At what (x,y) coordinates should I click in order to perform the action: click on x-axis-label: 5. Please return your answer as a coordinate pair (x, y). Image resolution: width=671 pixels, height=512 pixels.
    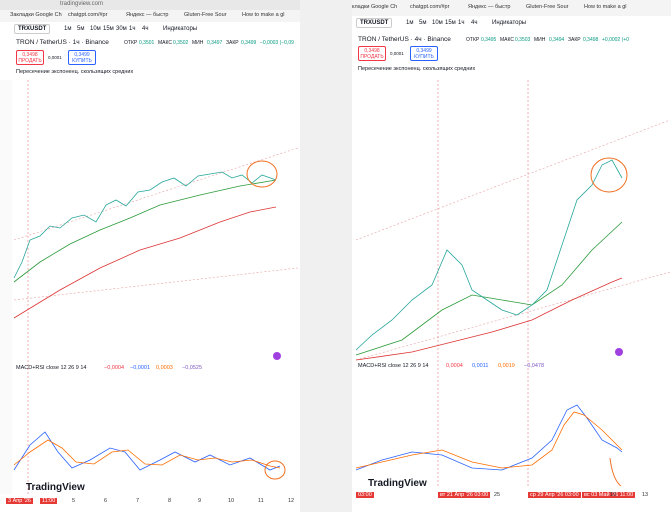
    Looking at the image, I should click on (74, 501).